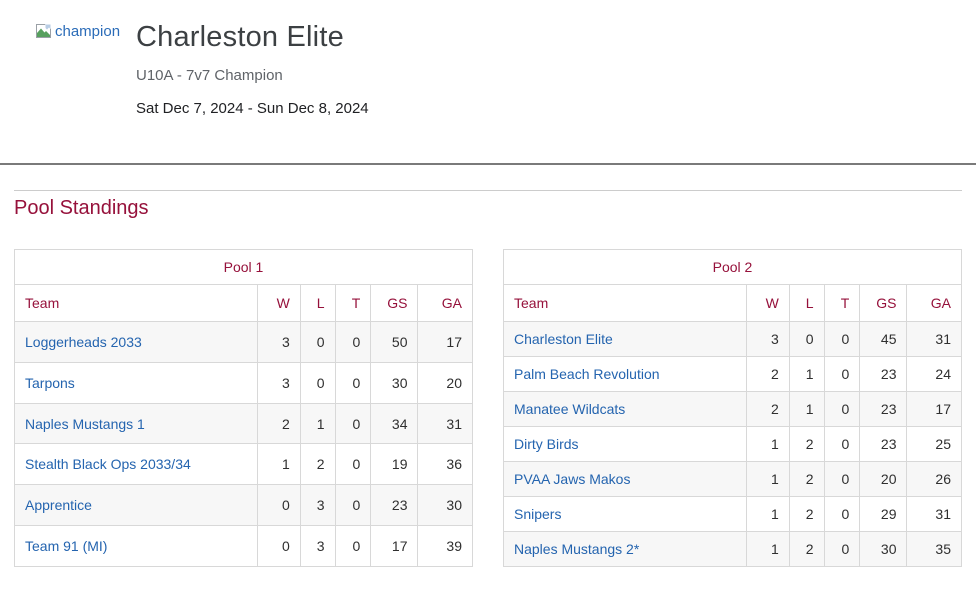  I want to click on team-link: Dirty Birds, so click(546, 444).